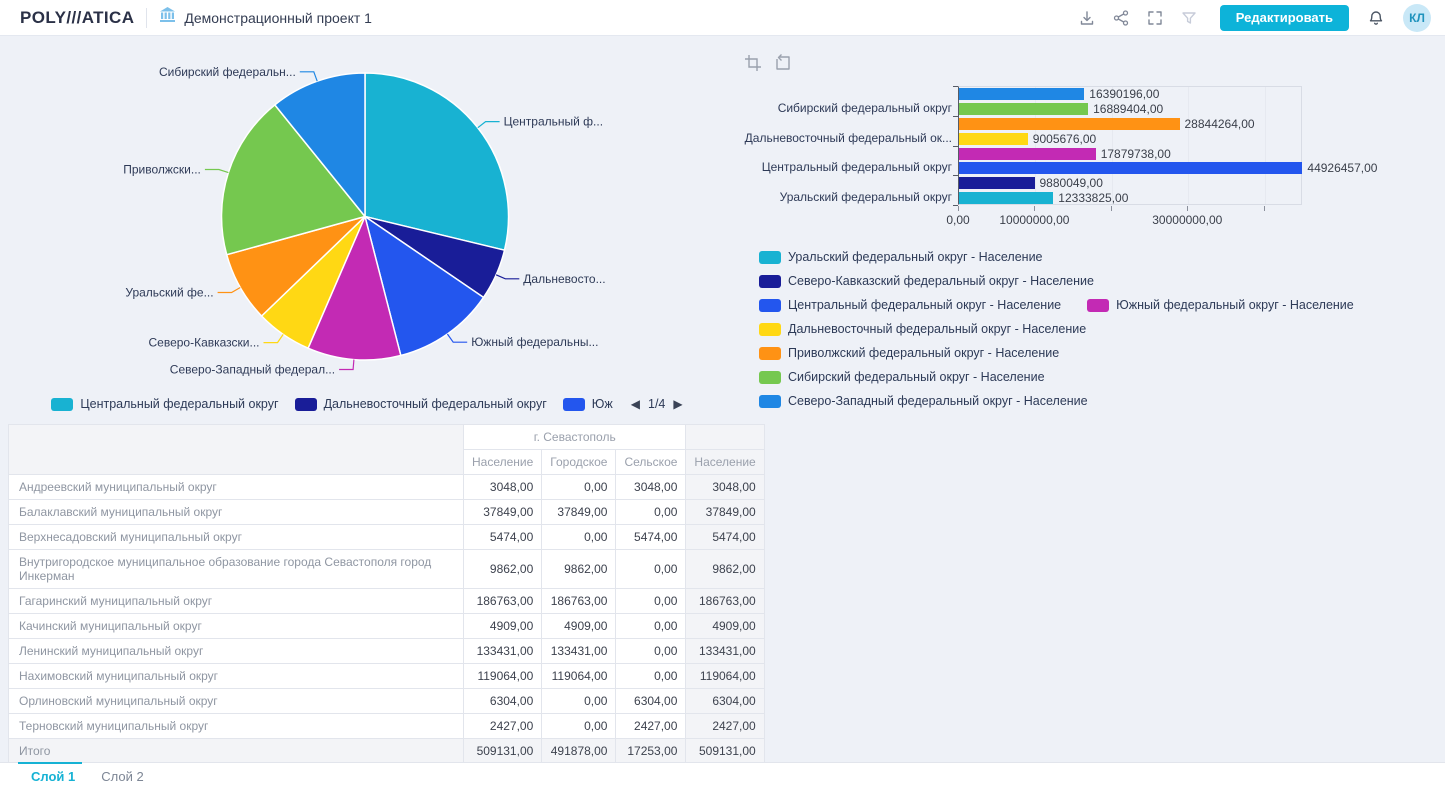 The image size is (1445, 790). I want to click on pie-legend-item: Центральный федеральный округ, so click(165, 404).